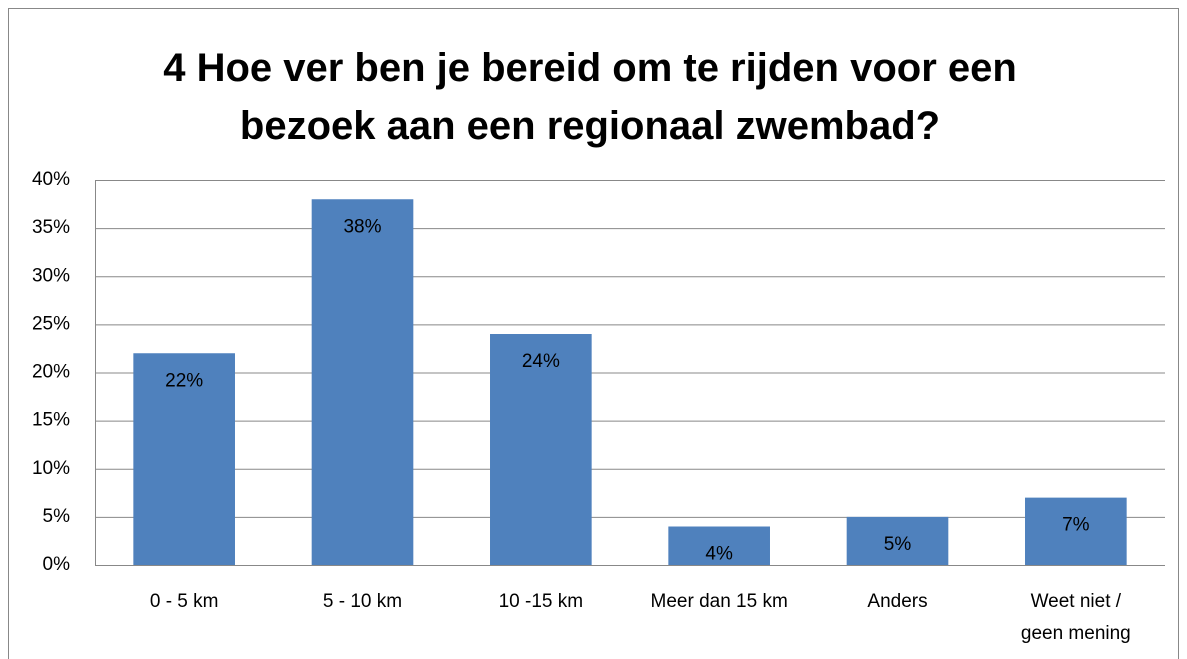 This screenshot has width=1187, height=659. I want to click on x-tick-label: Meer dan 15 km, so click(719, 601).